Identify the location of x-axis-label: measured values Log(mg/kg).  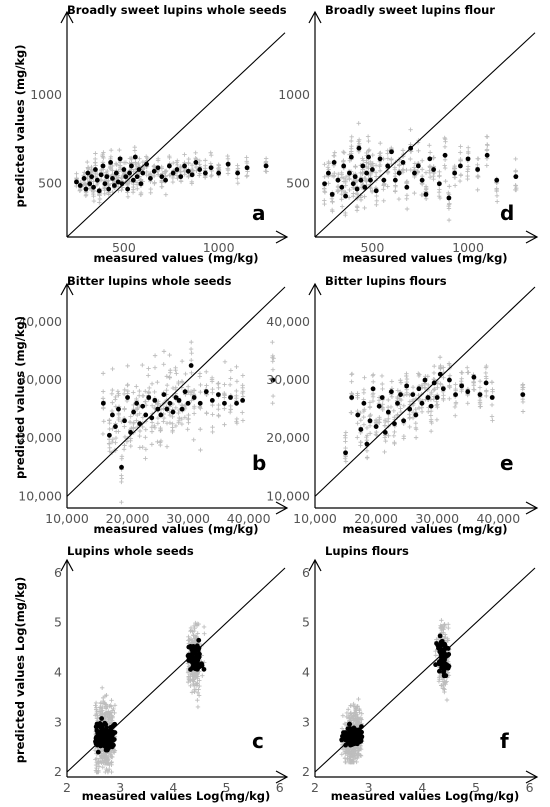
(425, 796).